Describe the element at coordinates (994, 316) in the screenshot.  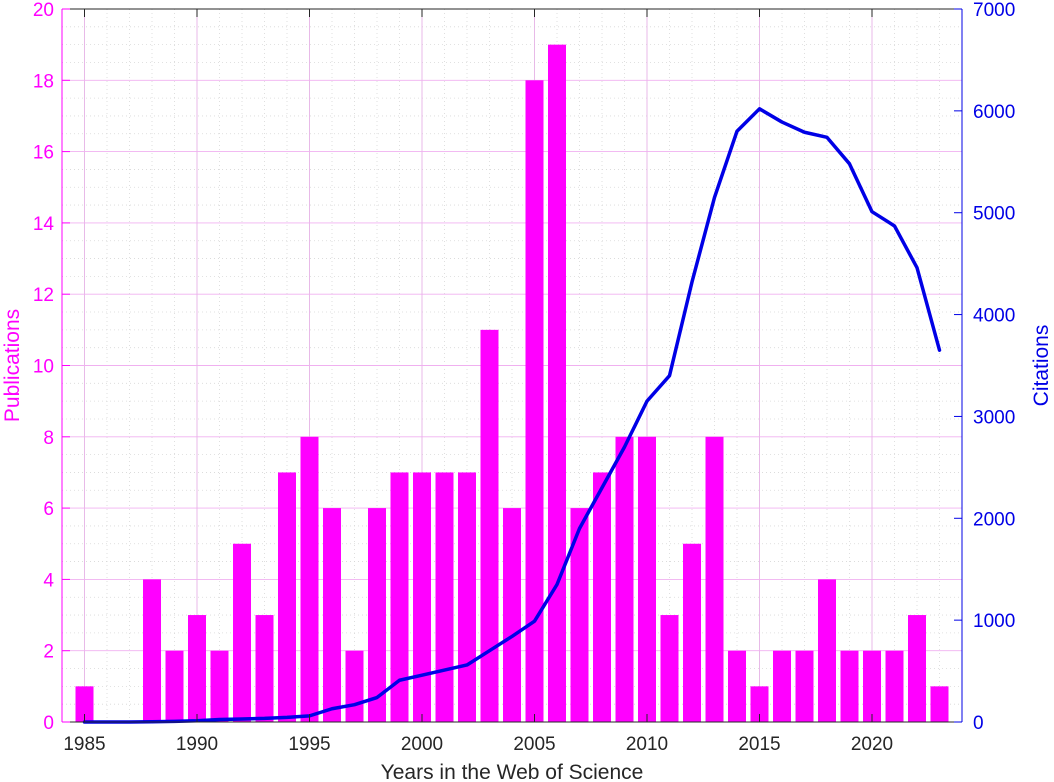
I see `y-right-tick-label: 4000` at that location.